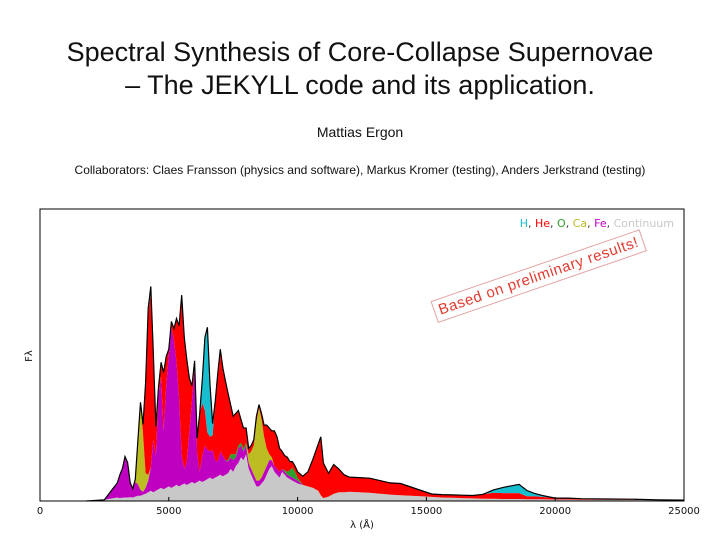  I want to click on x-tick-label: 20000, so click(555, 511).